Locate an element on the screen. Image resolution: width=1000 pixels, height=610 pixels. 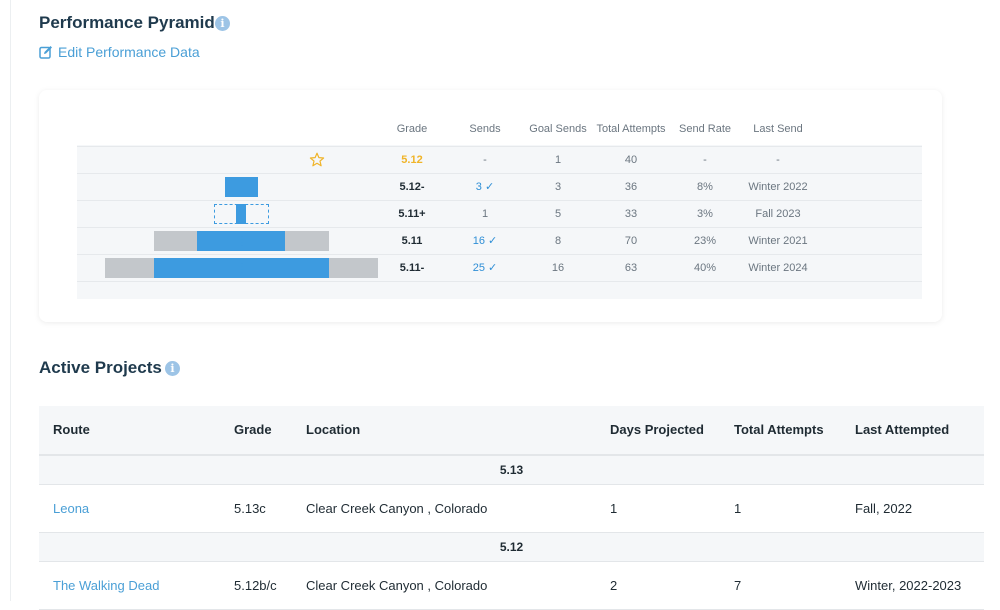
goal-sends-cell: 5 is located at coordinates (558, 214).